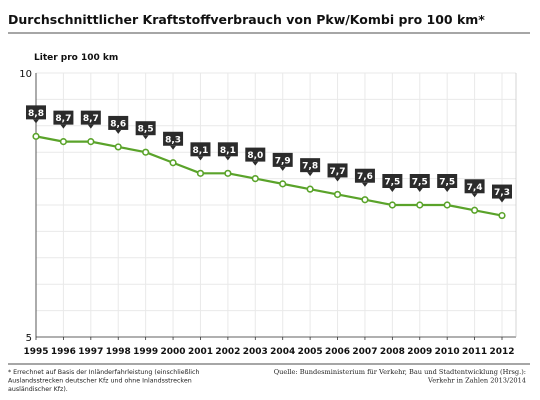  I want to click on x-tick-label: 2010, so click(447, 352).